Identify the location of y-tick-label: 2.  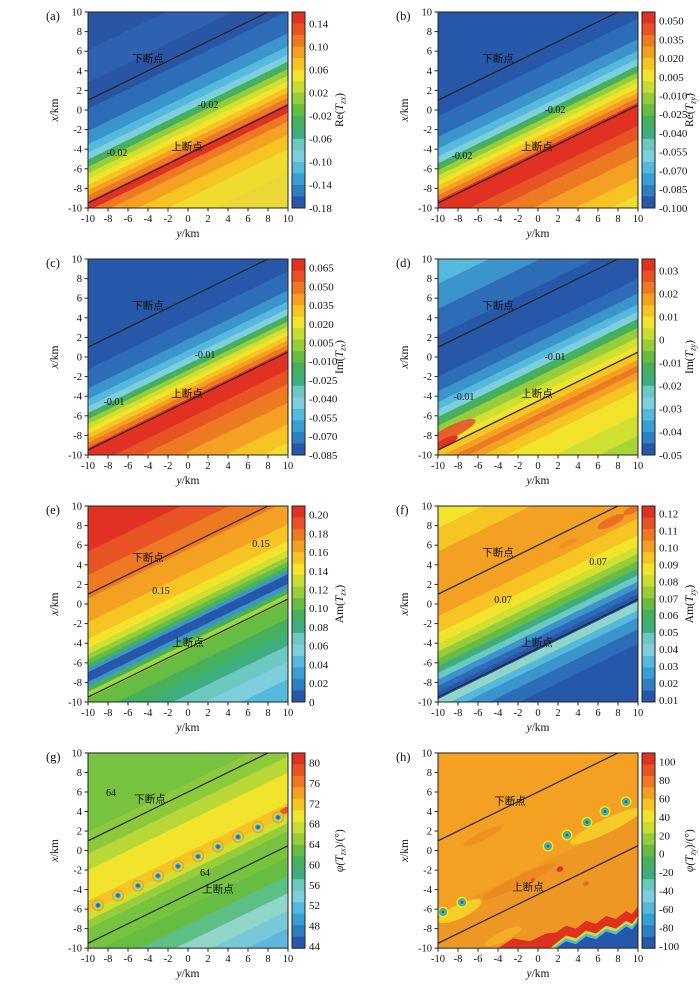
(79, 832).